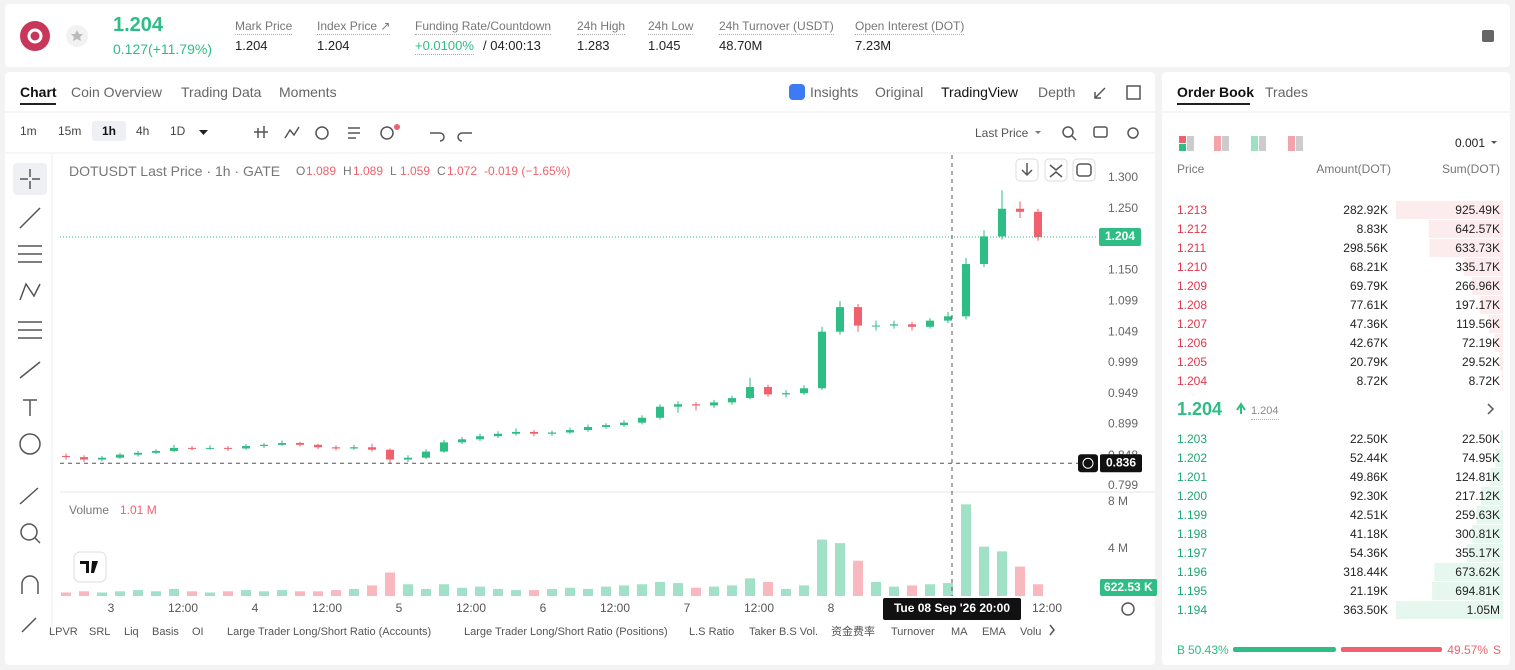 The image size is (1515, 670). What do you see at coordinates (1477, 248) in the screenshot?
I see `book-sum: 633.73K` at bounding box center [1477, 248].